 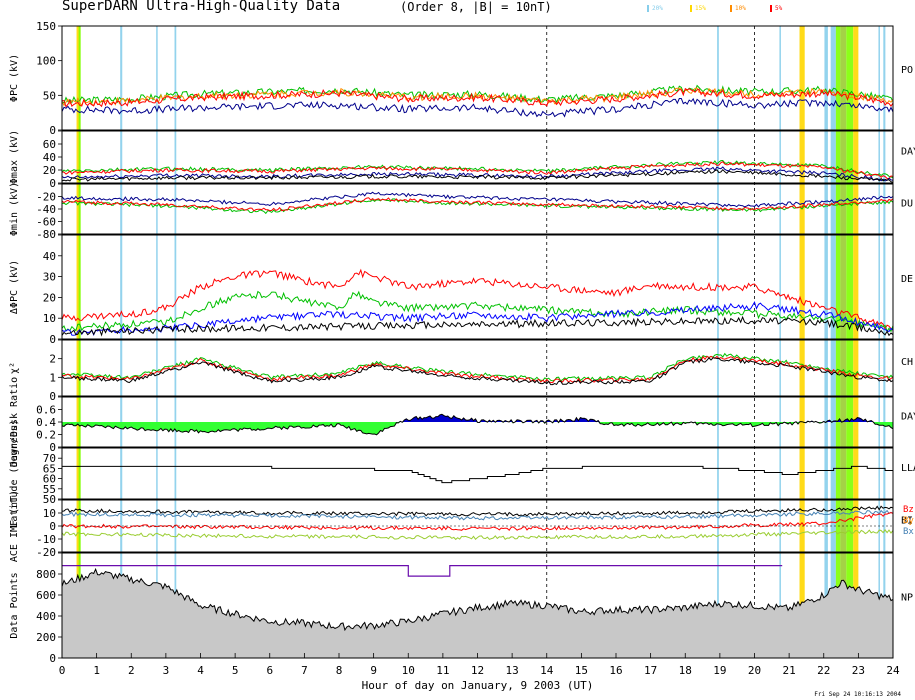 I want to click on x-tick-label: 15, so click(x=581, y=670).